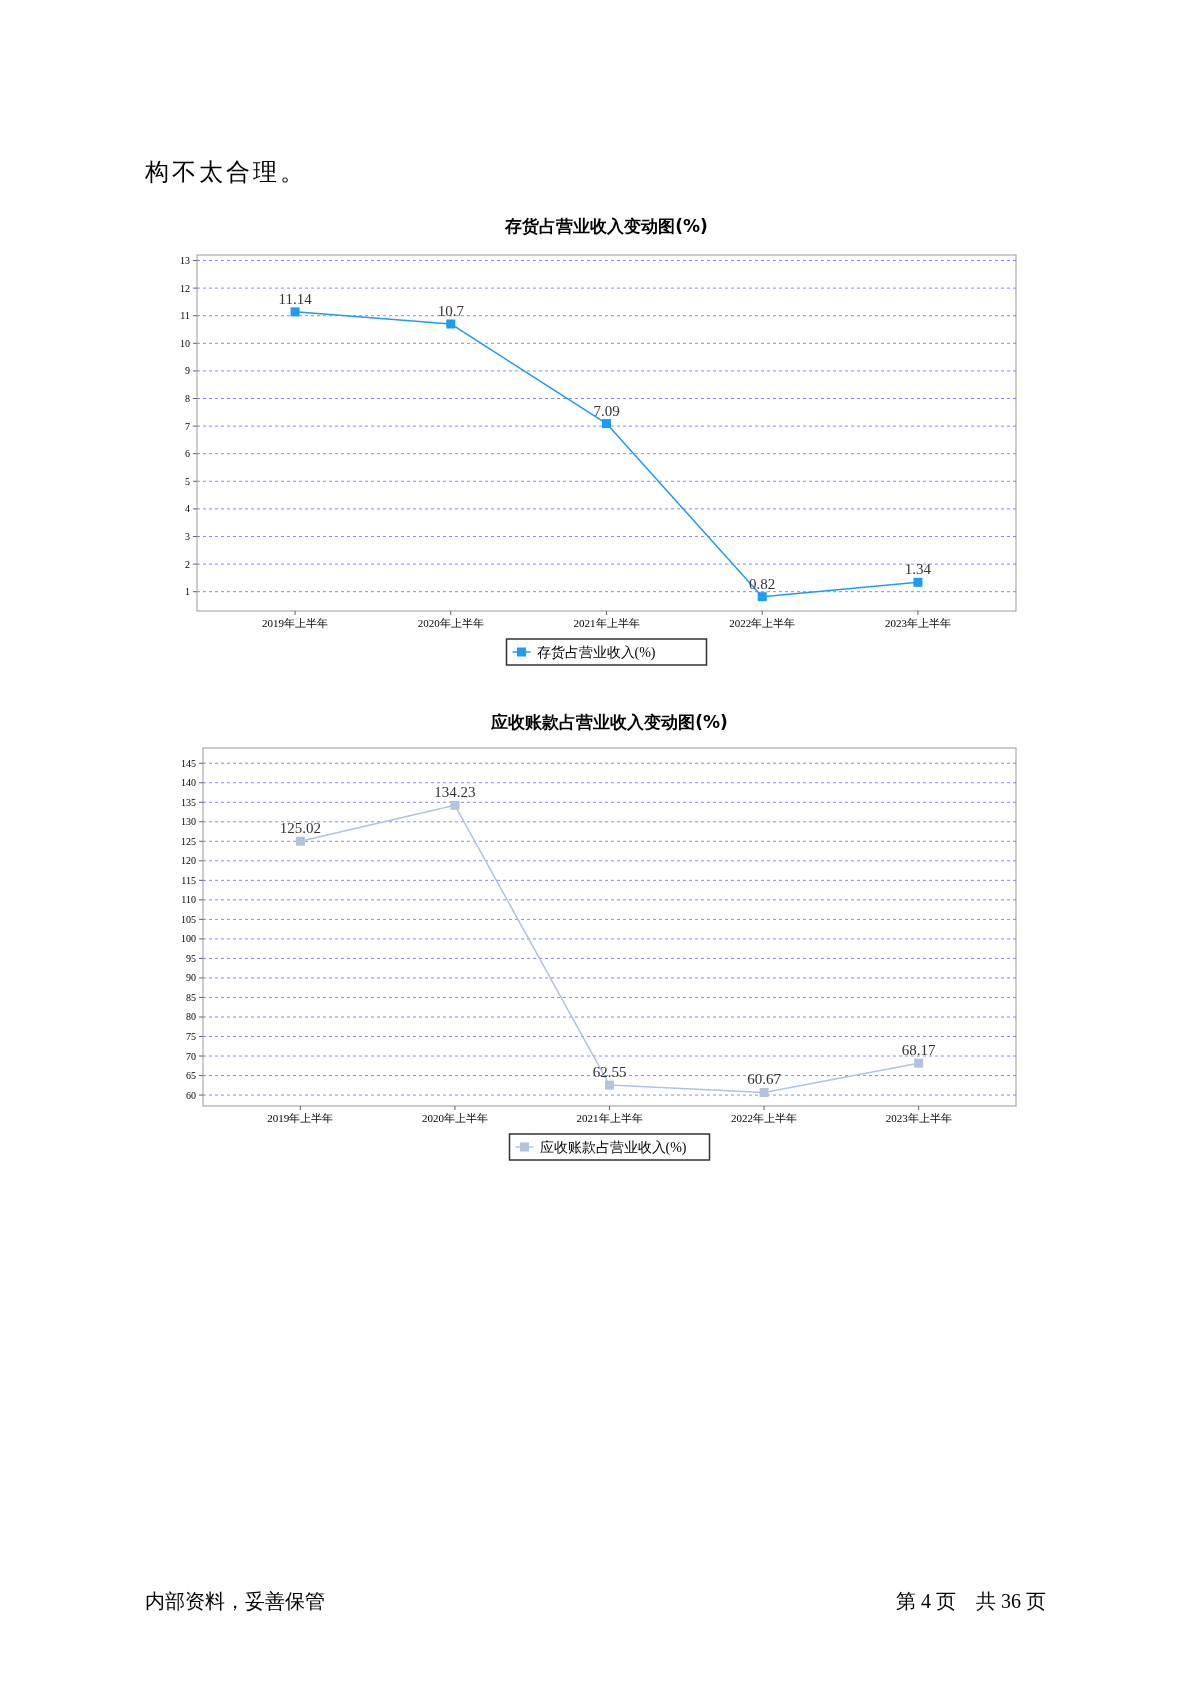  Describe the element at coordinates (606, 410) in the screenshot. I see `data-label: 7.09` at that location.